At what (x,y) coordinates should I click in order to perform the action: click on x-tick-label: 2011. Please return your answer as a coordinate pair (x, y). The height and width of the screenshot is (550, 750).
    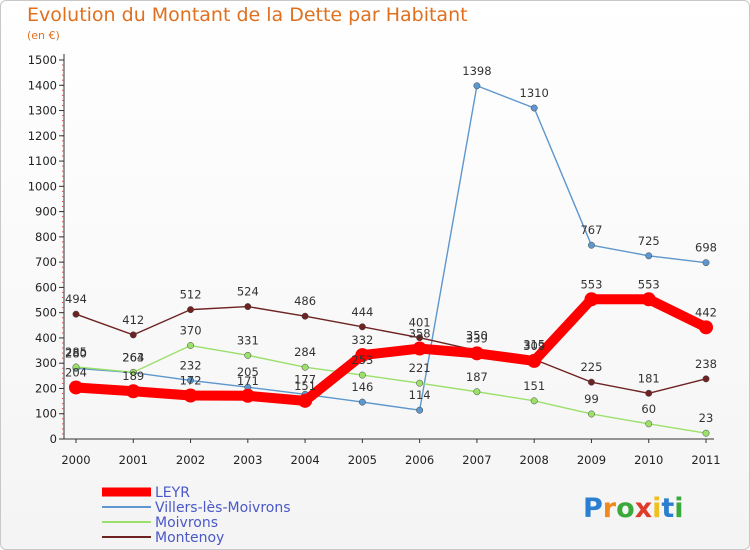
    Looking at the image, I should click on (705, 460).